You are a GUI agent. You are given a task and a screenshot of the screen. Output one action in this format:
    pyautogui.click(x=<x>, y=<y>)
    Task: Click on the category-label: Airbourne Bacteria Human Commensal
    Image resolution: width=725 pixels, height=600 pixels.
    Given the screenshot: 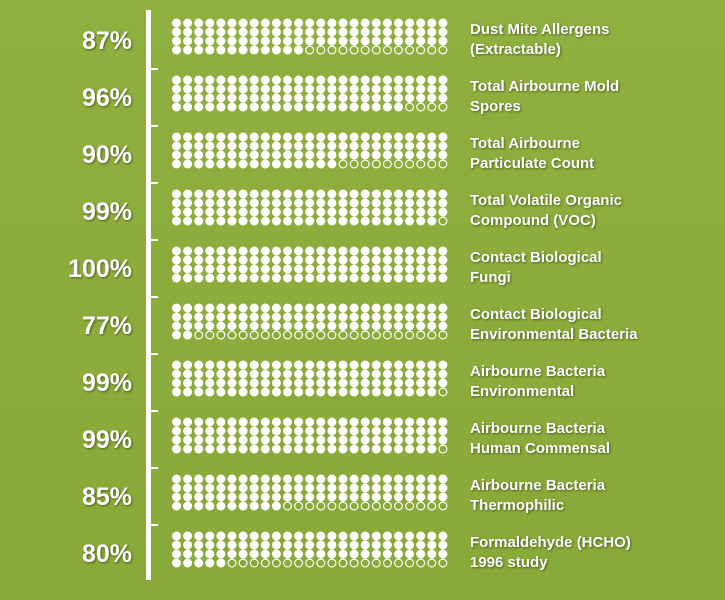 What is the action you would take?
    pyautogui.click(x=595, y=439)
    